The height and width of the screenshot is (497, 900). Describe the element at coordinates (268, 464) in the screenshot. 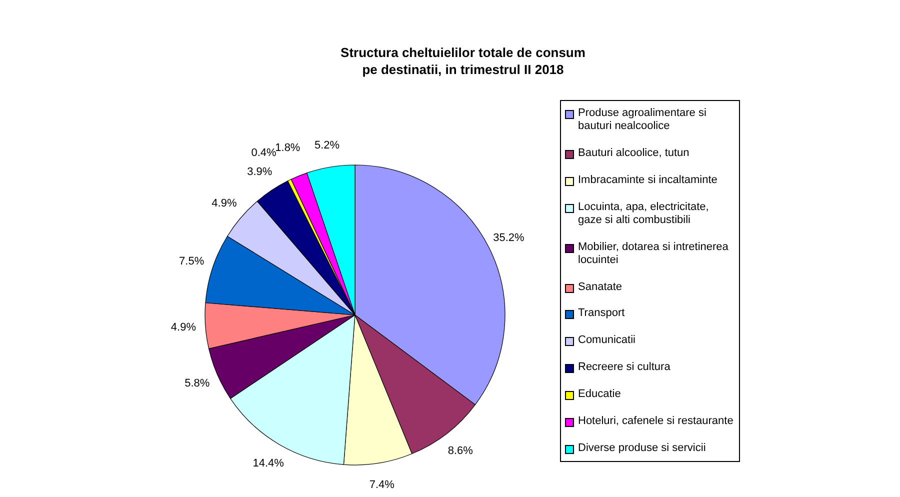

I see `data-label: 14.4%` at that location.